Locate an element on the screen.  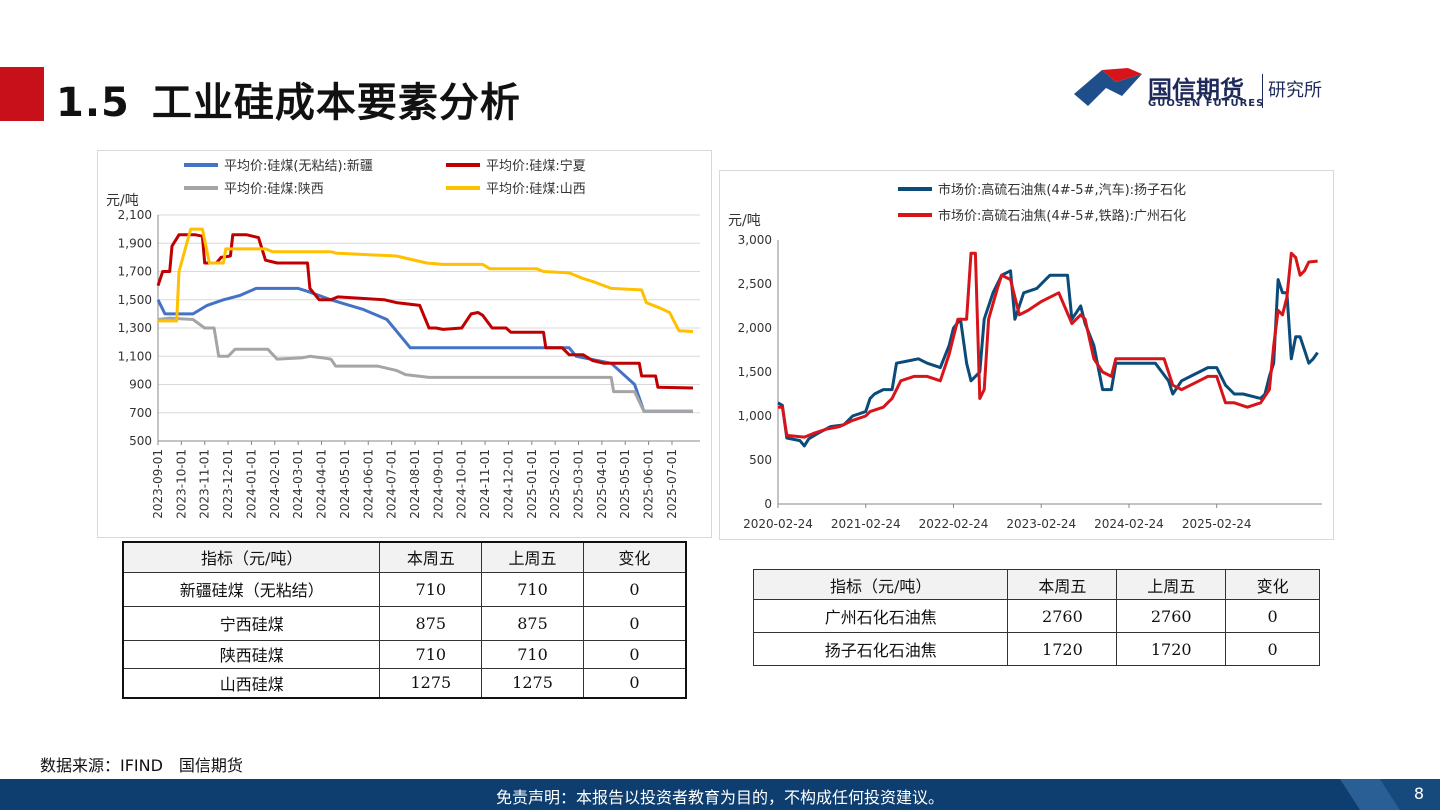
x-tick-label: 2023-09-01 is located at coordinates (158, 484).